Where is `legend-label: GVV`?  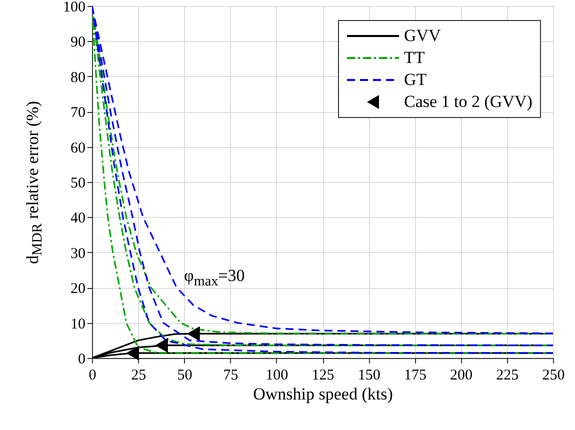
legend-label: GVV is located at coordinates (422, 36).